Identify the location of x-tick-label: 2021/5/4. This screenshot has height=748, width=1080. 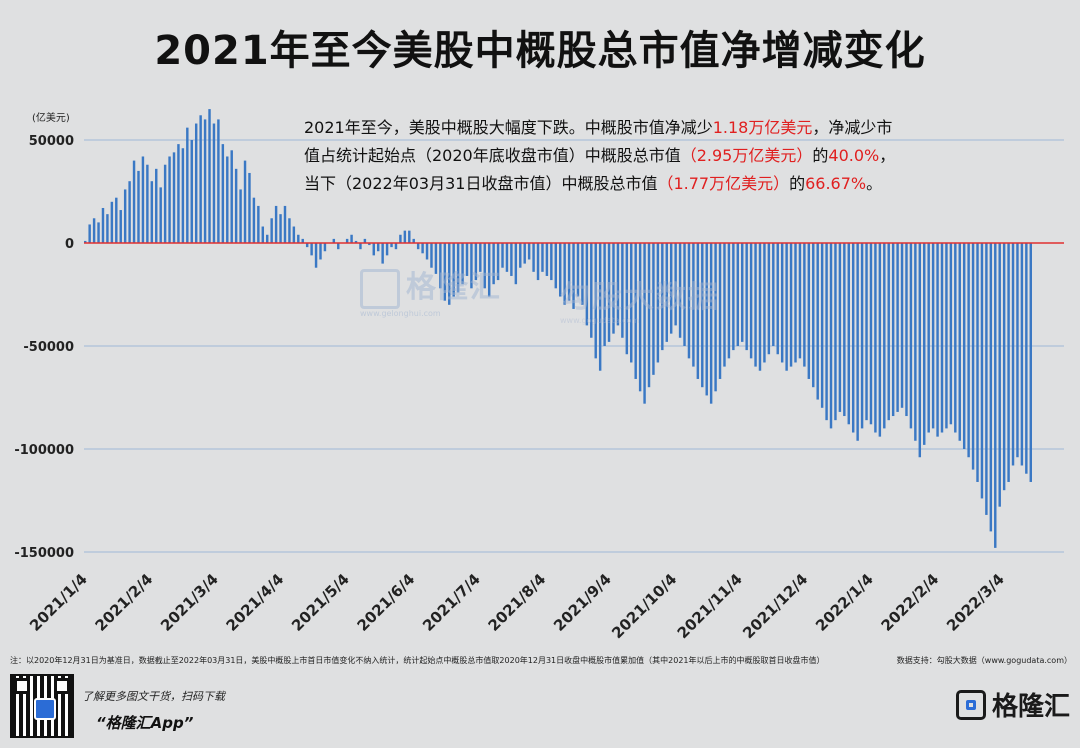
(320, 602).